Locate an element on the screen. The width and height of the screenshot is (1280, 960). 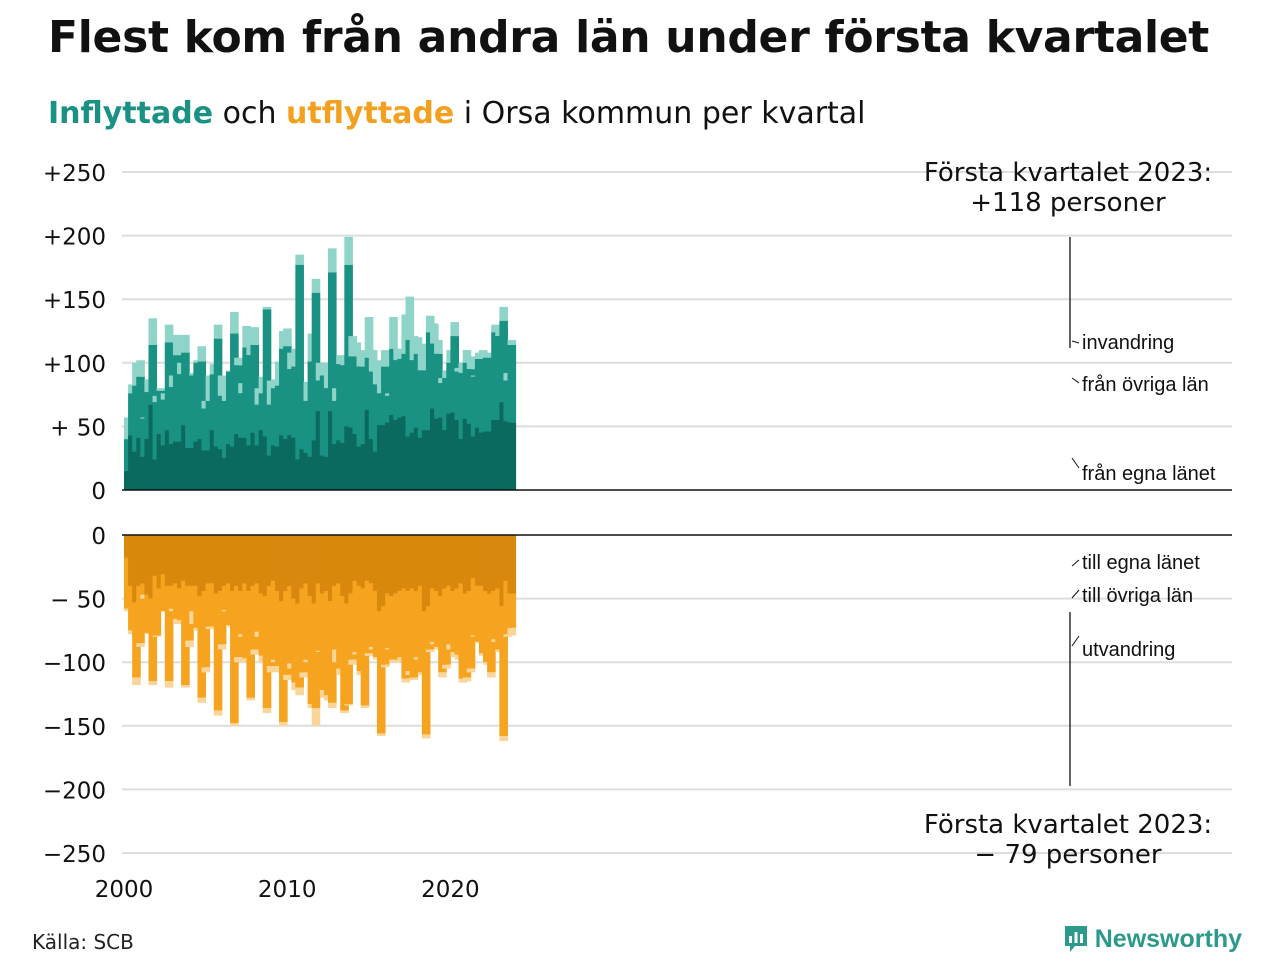
x-tick-label: 2020 is located at coordinates (450, 890).